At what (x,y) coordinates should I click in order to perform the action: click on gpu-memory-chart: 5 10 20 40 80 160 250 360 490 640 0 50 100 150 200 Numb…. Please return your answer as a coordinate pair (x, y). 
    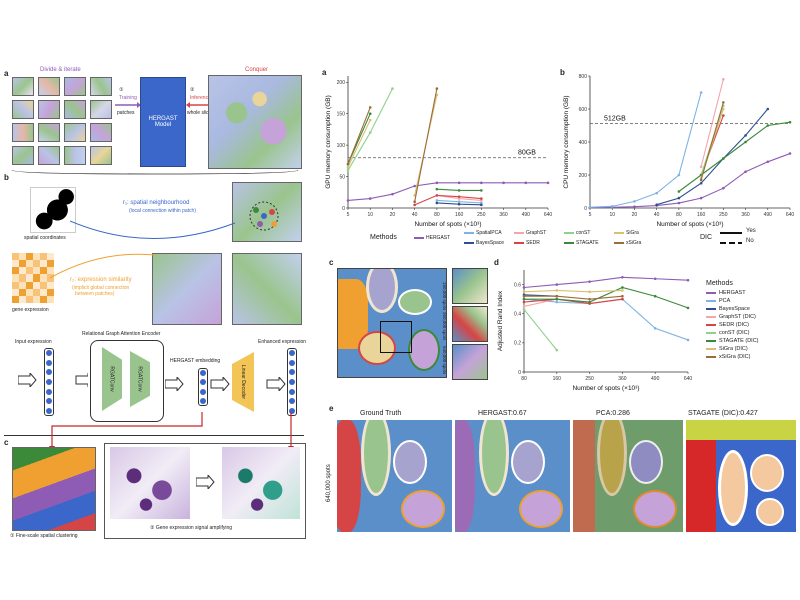
    Looking at the image, I should click on (438, 152).